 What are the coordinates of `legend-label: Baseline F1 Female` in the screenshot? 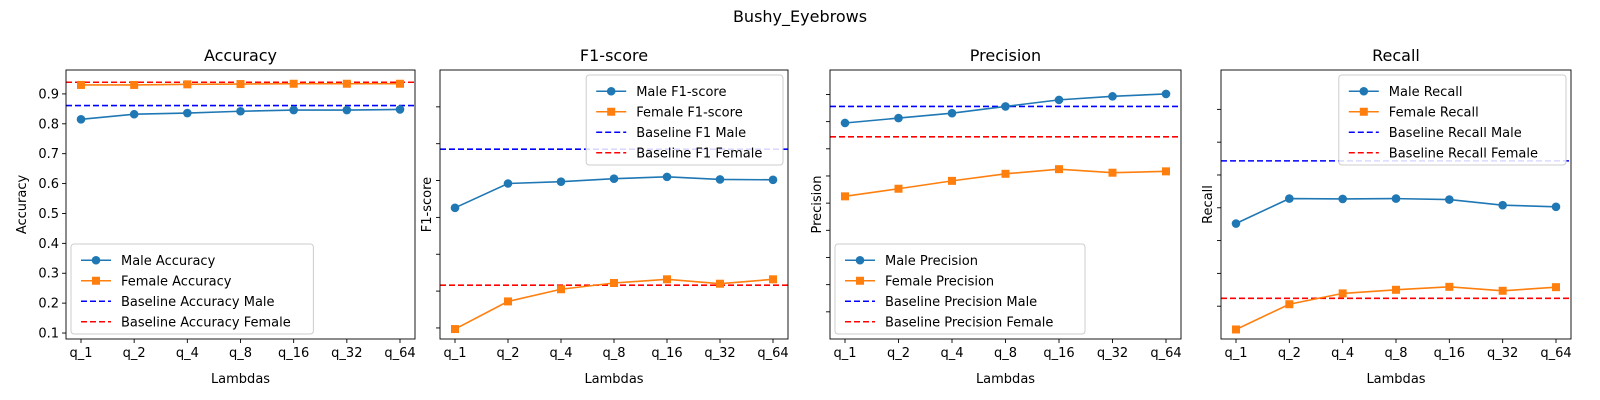 It's located at (699, 153).